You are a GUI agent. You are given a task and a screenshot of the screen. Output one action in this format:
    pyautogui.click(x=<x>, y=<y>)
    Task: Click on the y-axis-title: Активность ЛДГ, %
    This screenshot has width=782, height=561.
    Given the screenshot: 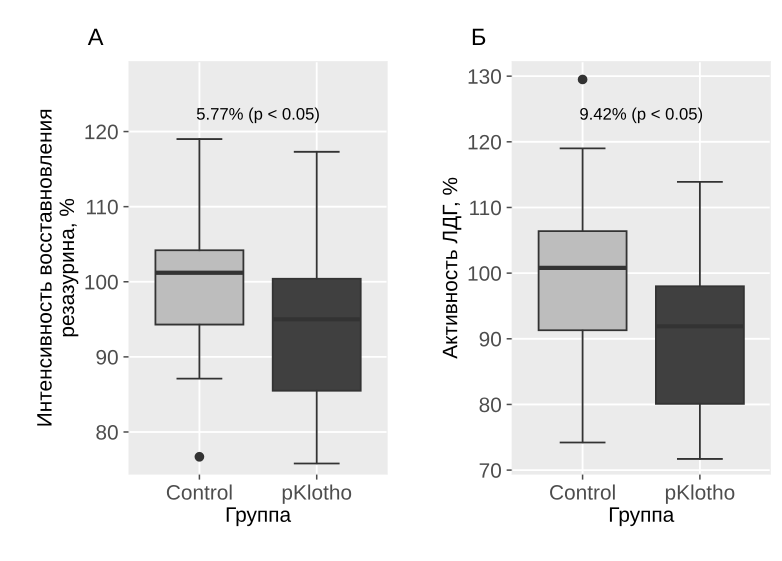 What is the action you would take?
    pyautogui.click(x=452, y=268)
    